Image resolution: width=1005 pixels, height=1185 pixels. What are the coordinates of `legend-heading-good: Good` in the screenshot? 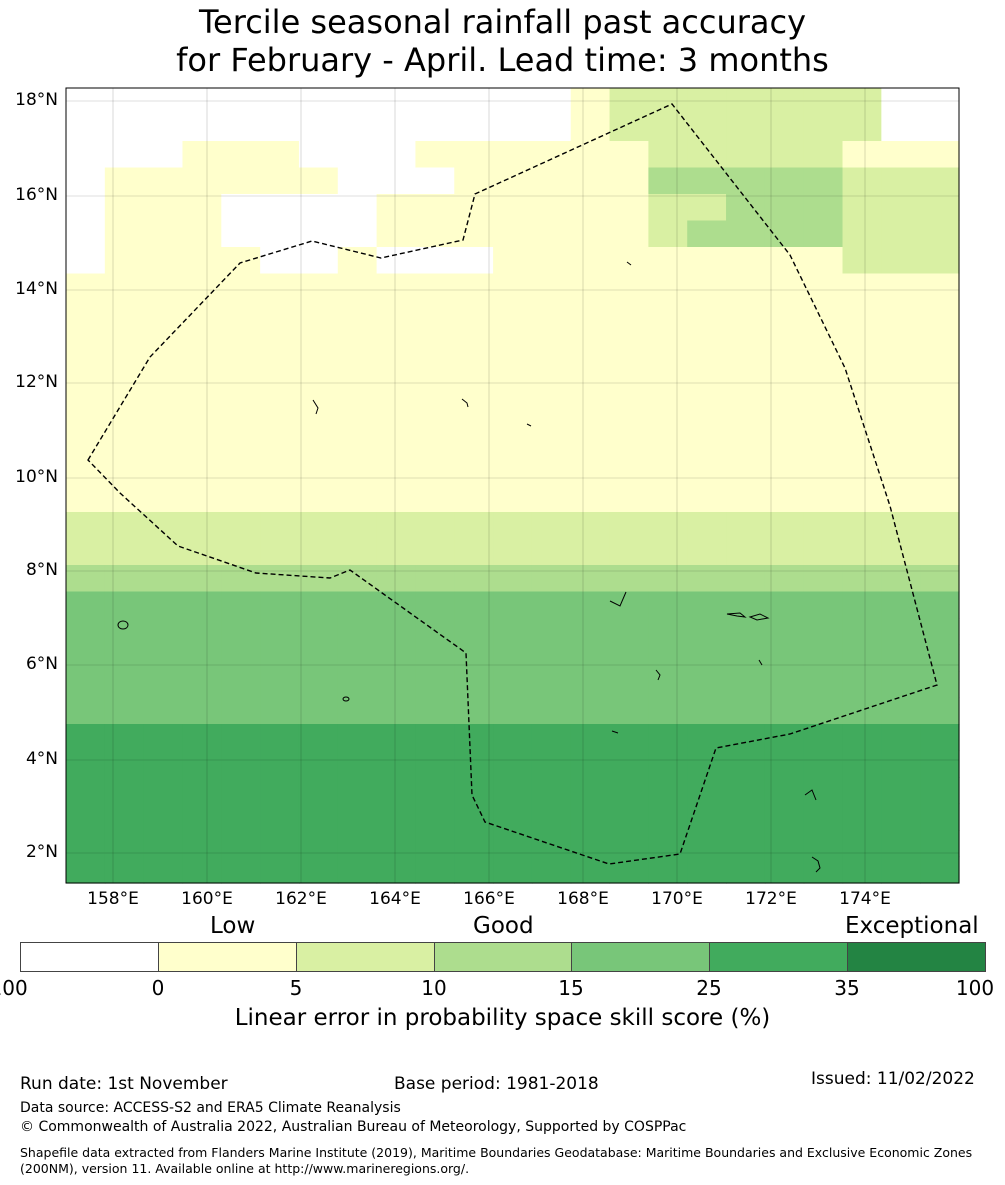 It's located at (503, 926).